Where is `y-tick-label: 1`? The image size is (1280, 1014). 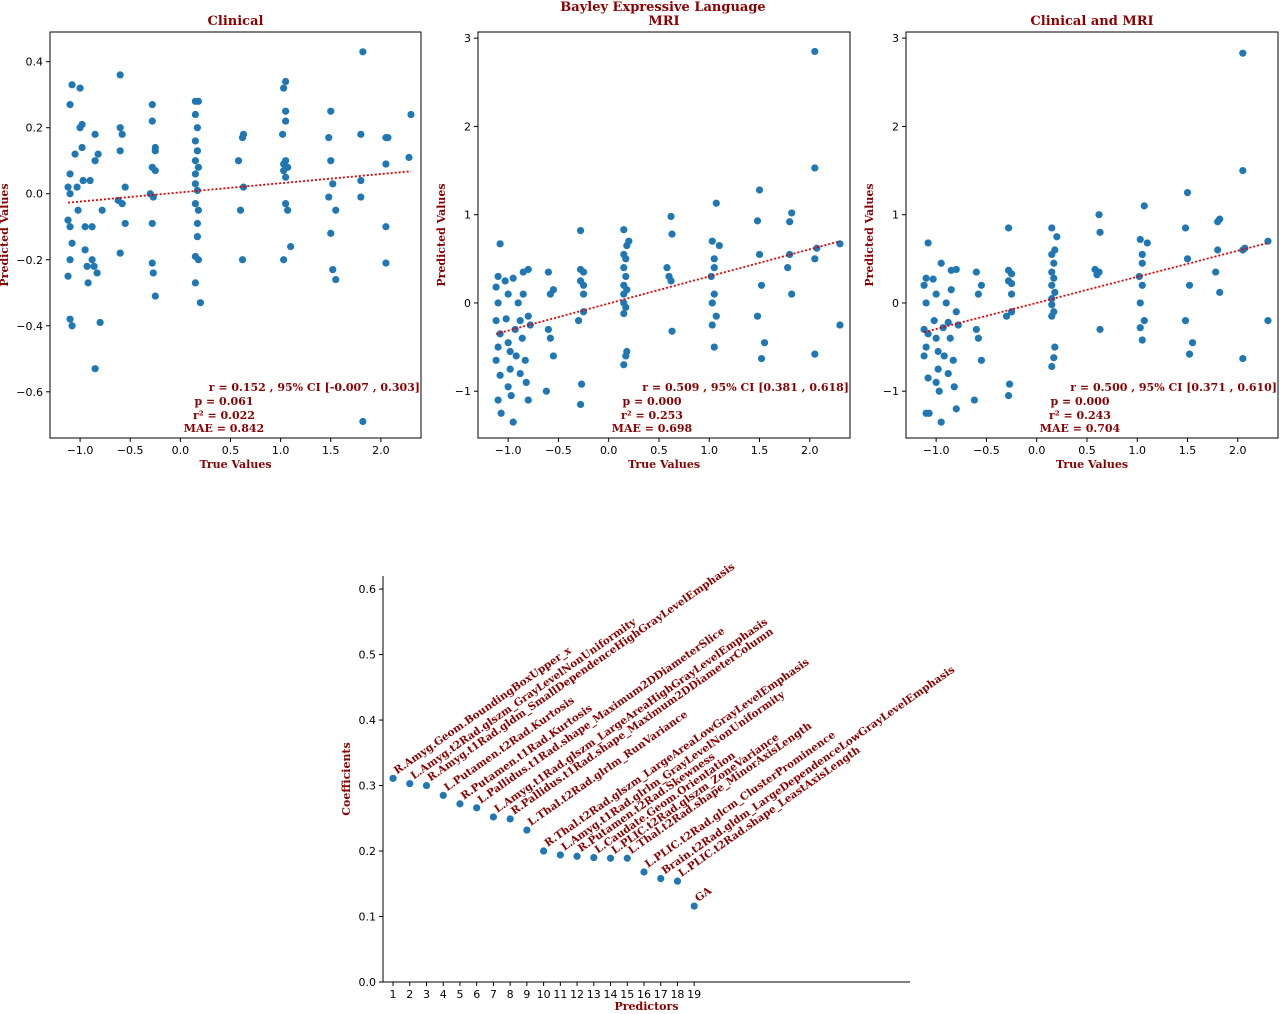
y-tick-label: 1 is located at coordinates (467, 215).